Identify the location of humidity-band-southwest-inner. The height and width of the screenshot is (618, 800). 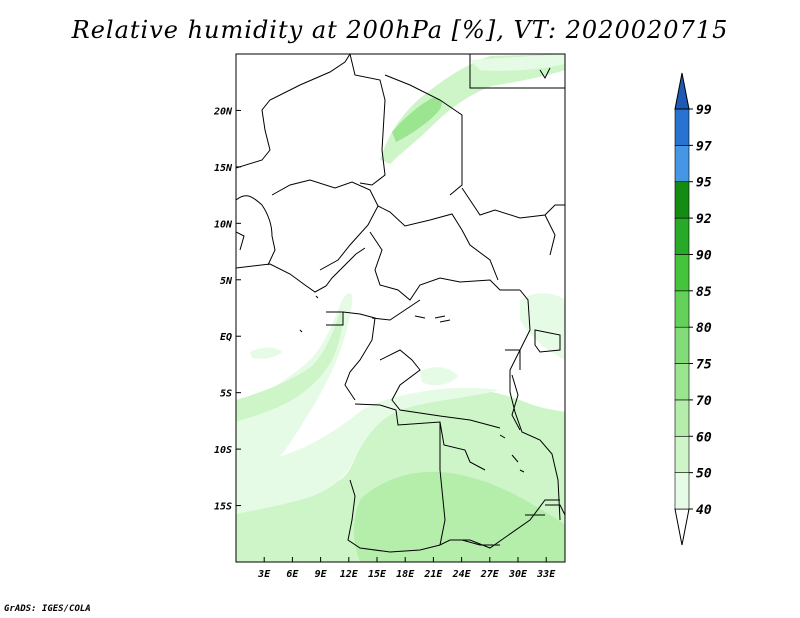
(289, 367).